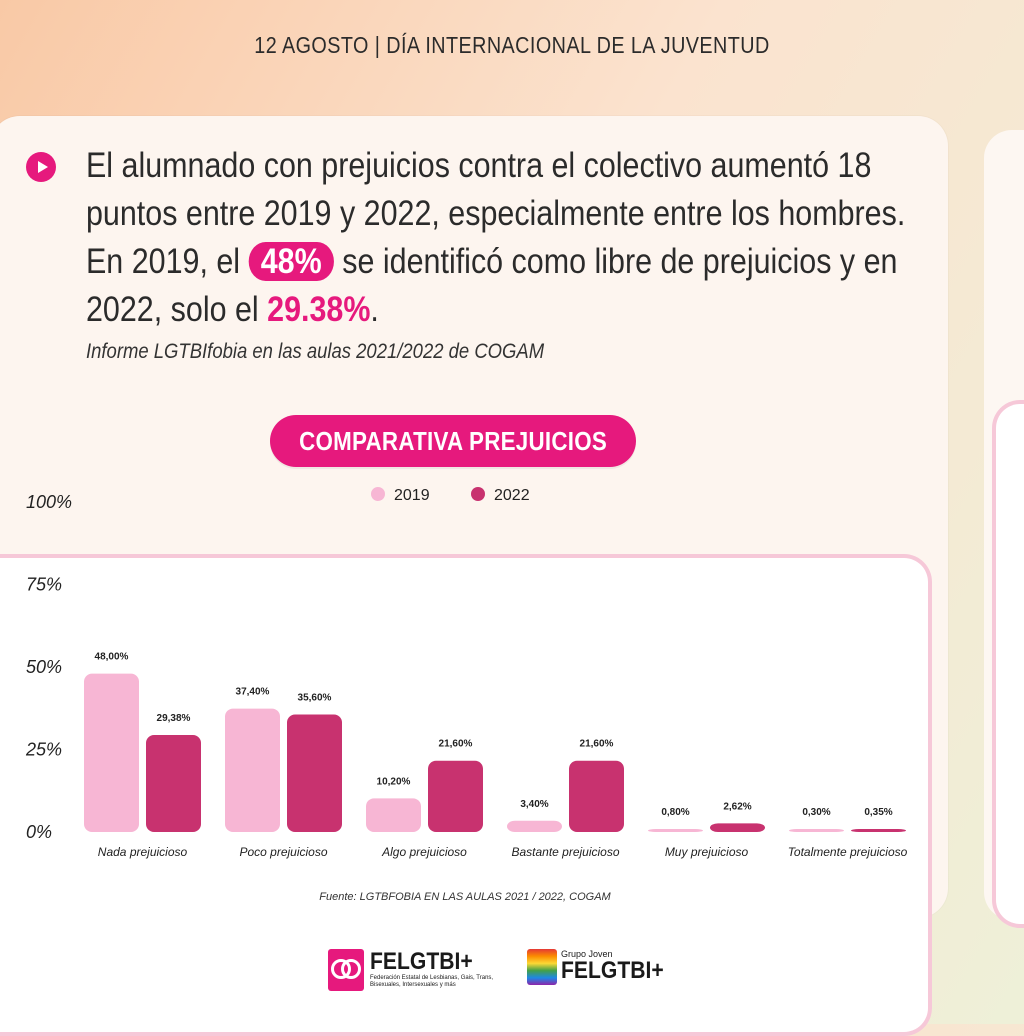 The height and width of the screenshot is (1036, 1024). Describe the element at coordinates (49, 502) in the screenshot. I see `y-tick-label: 100%` at that location.